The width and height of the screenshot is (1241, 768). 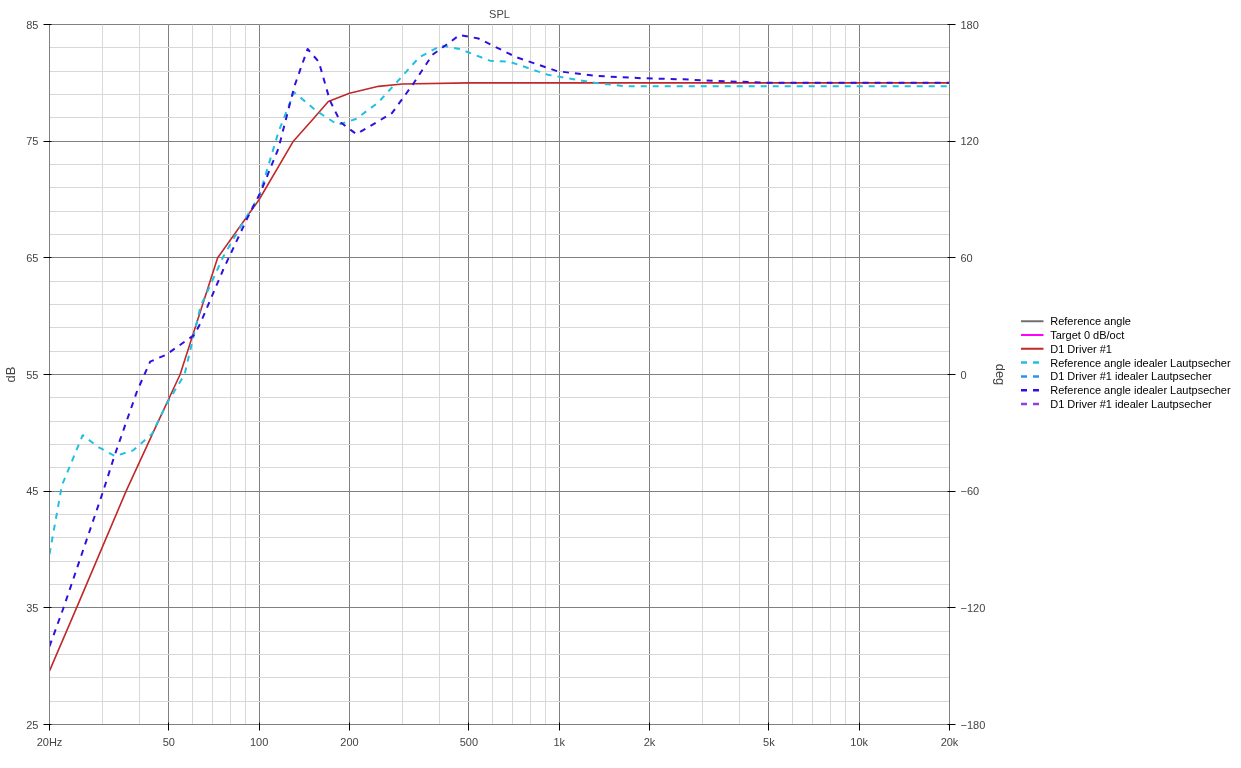 I want to click on chart-title: SPL, so click(x=499, y=13).